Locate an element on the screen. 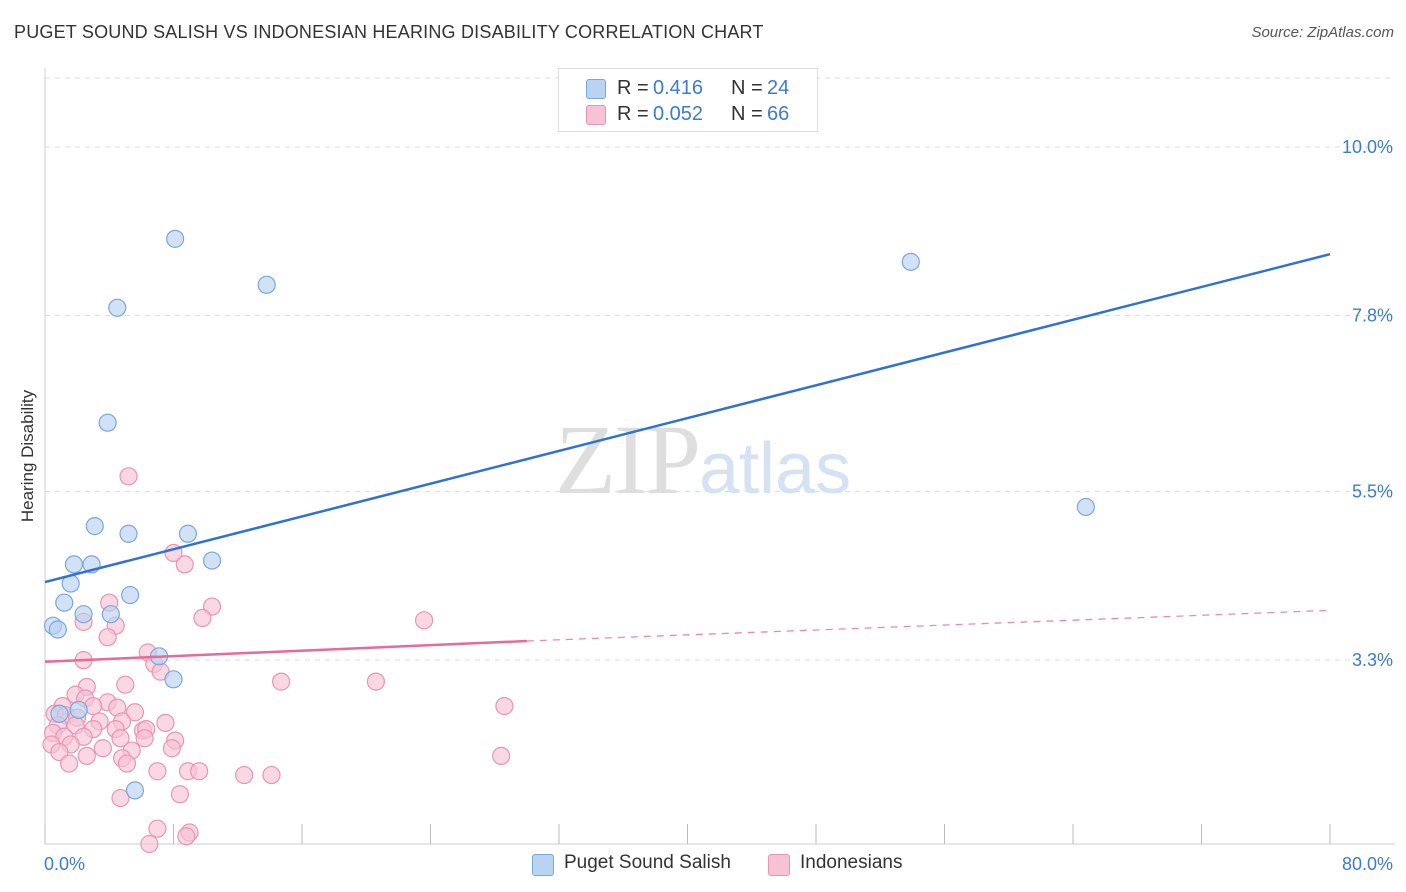 The width and height of the screenshot is (1406, 892). watermark: ZIPatlas is located at coordinates (703, 459).